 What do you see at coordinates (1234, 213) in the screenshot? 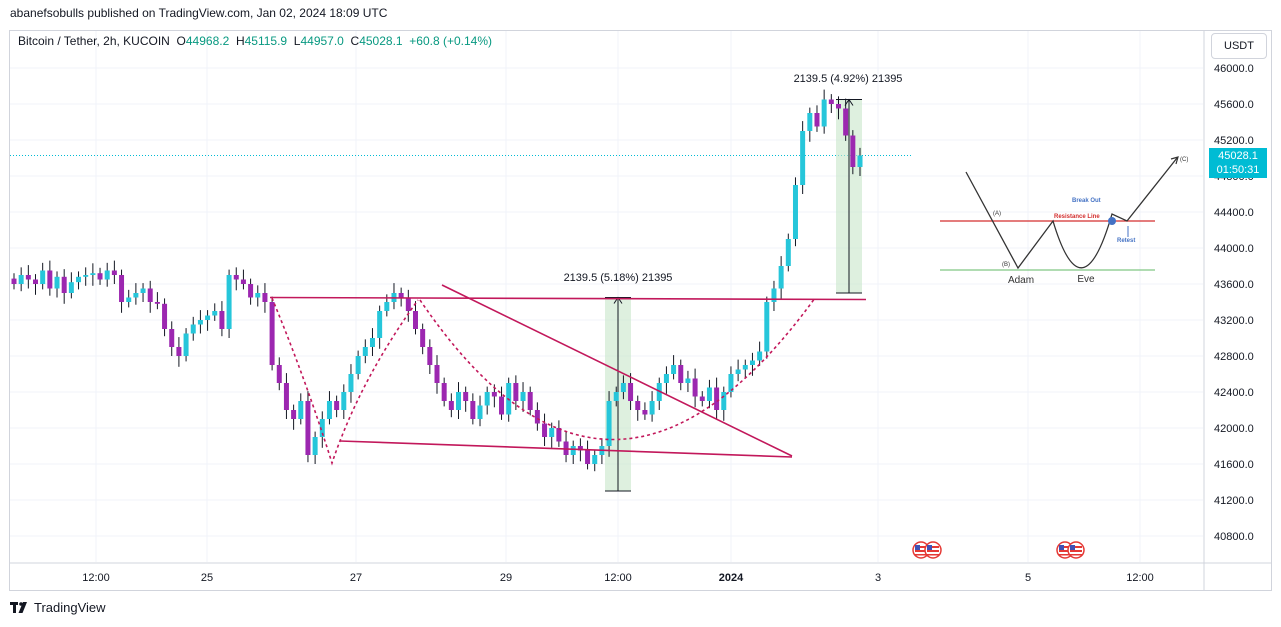
I see `price-tick-label: 44400.0` at bounding box center [1234, 213].